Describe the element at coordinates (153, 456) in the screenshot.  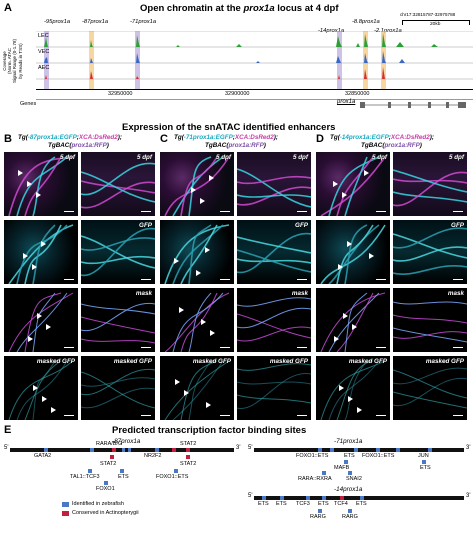
I see `tf87-nr2f2: NR2F2` at that location.